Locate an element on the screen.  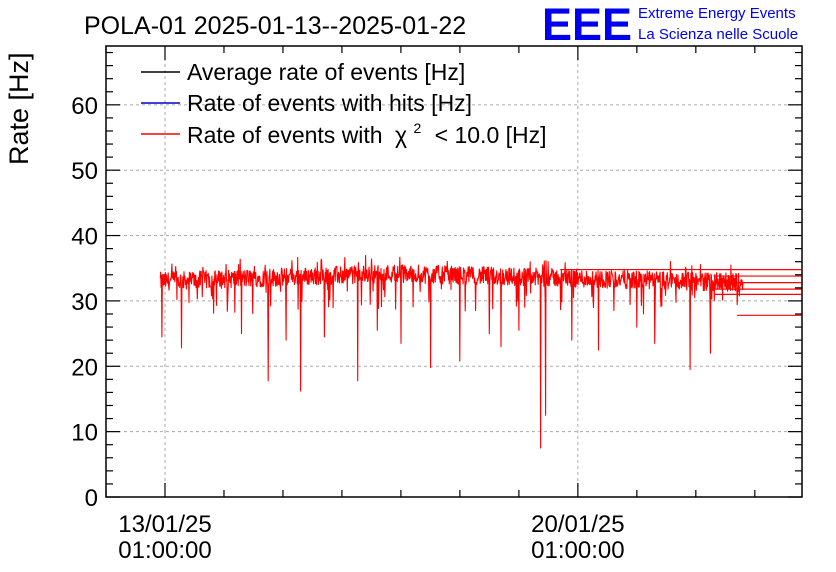
y-tick-label-20: 20 is located at coordinates (84, 367).